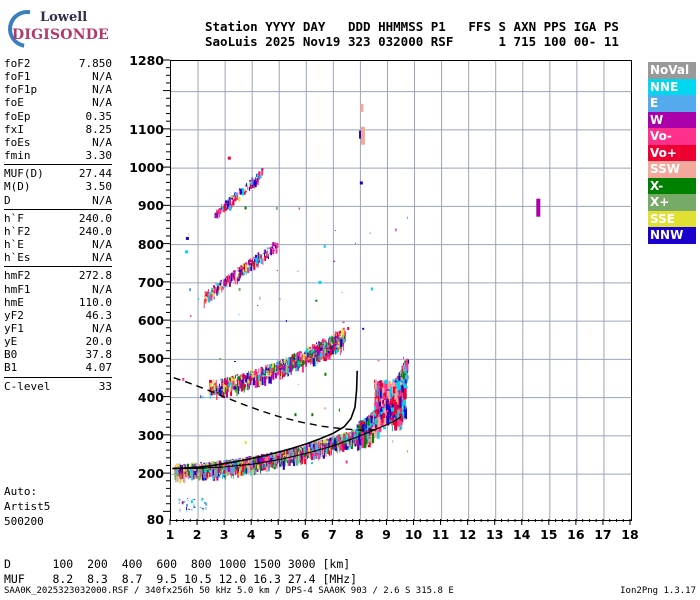 This screenshot has width=700, height=600. What do you see at coordinates (467, 534) in the screenshot?
I see `x-axis-tick-label: 12` at bounding box center [467, 534].